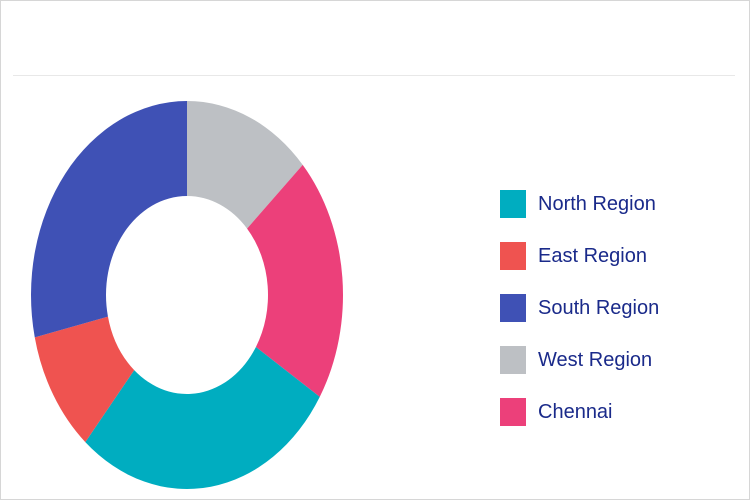 The height and width of the screenshot is (500, 750). I want to click on slice-chennai, so click(295, 280).